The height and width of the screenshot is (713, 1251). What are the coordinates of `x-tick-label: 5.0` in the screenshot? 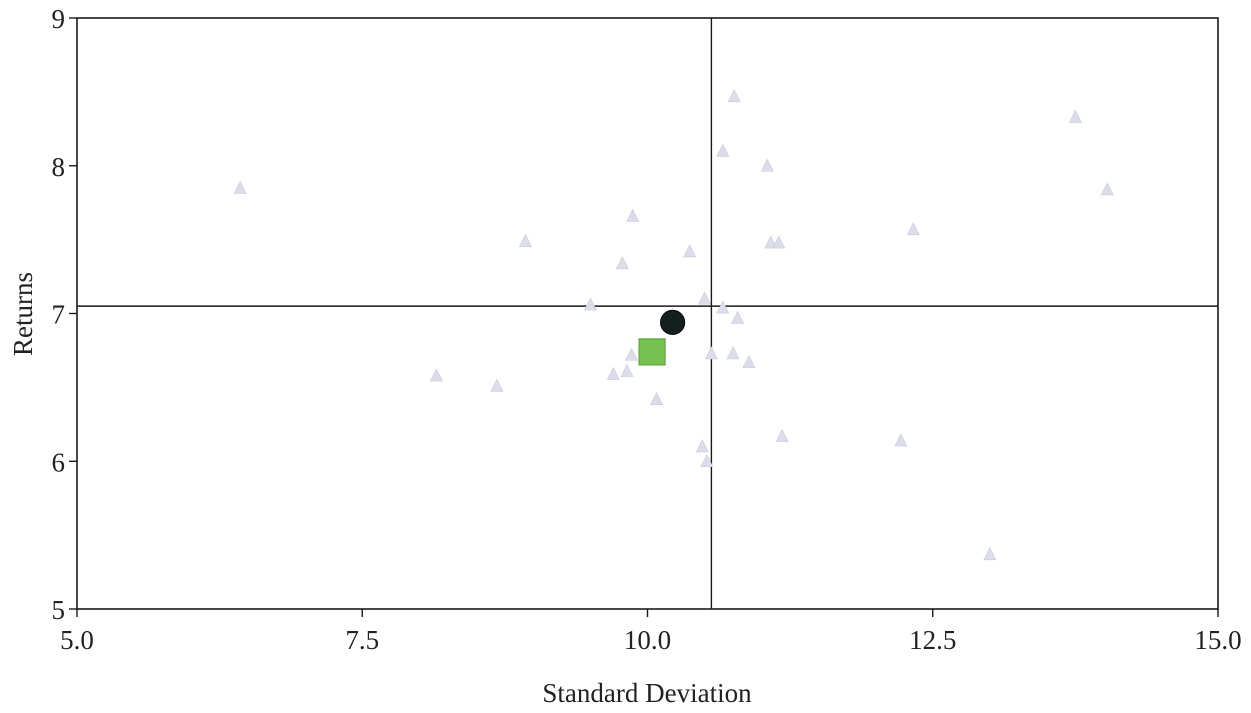 It's located at (77, 640).